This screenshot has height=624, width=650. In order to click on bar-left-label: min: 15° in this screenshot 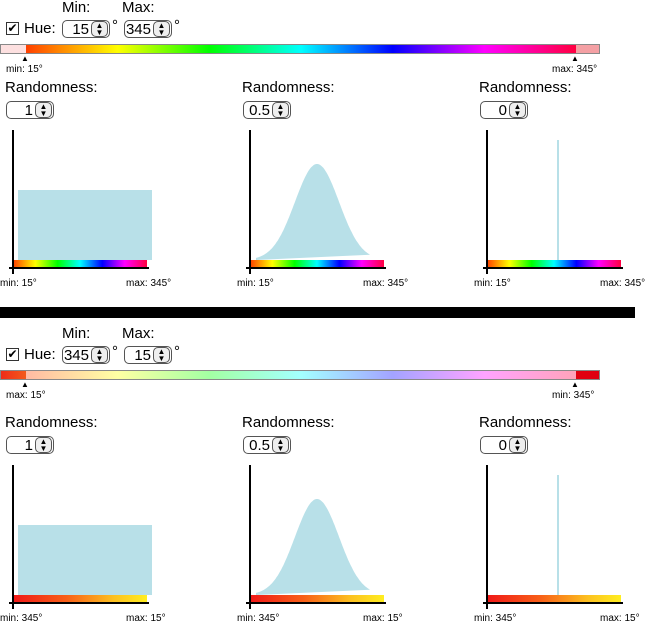, I will do `click(24, 69)`.